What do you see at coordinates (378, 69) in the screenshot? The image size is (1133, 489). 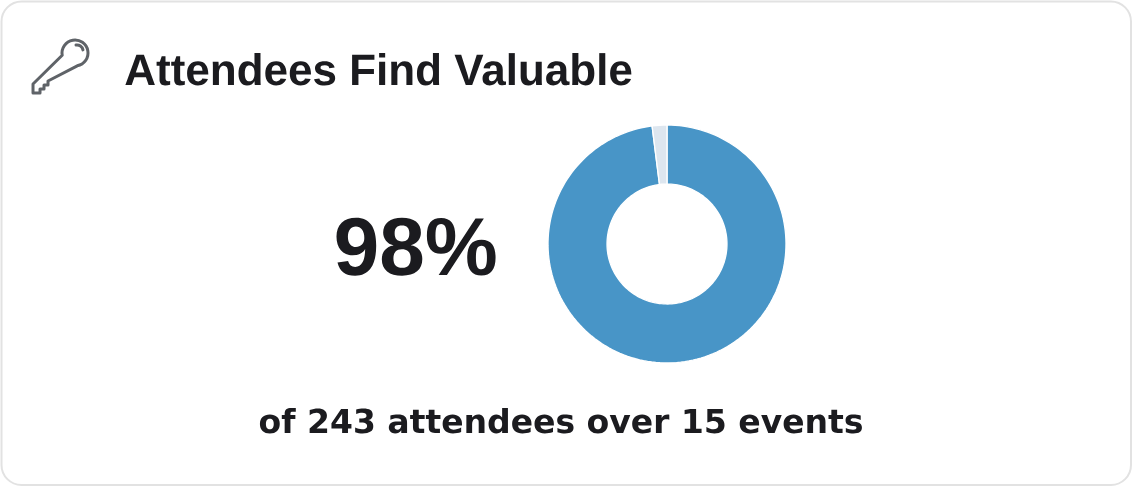 I see `chart-title: Attendees Find Valuable` at bounding box center [378, 69].